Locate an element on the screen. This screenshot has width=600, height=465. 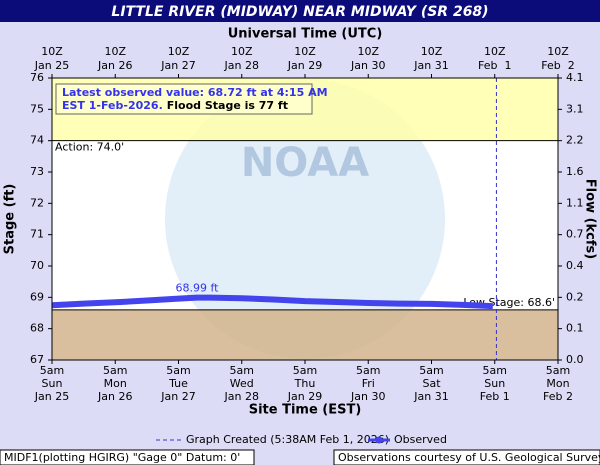
threshold-band is located at coordinates (305, 334).